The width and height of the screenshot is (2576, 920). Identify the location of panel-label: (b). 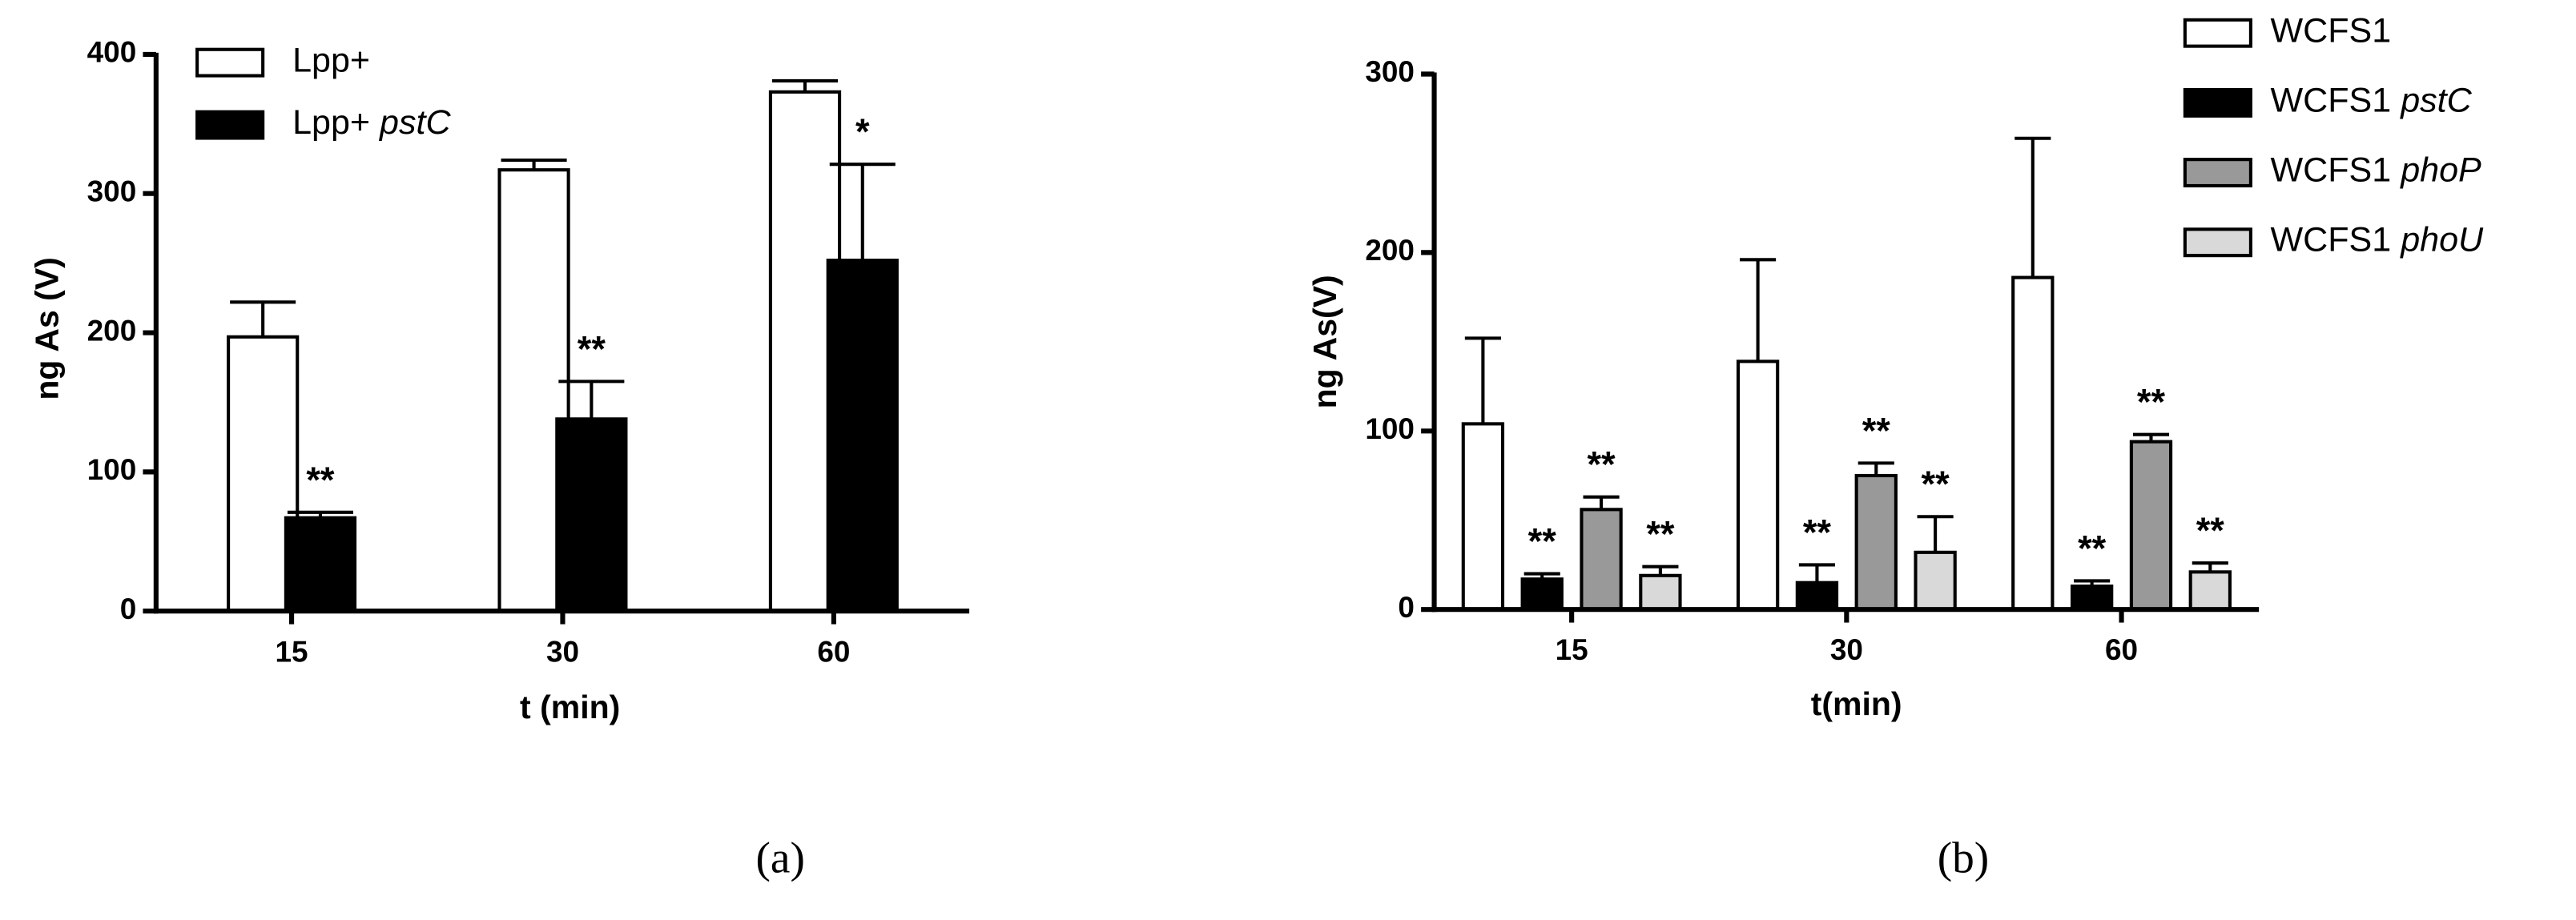
(1964, 858).